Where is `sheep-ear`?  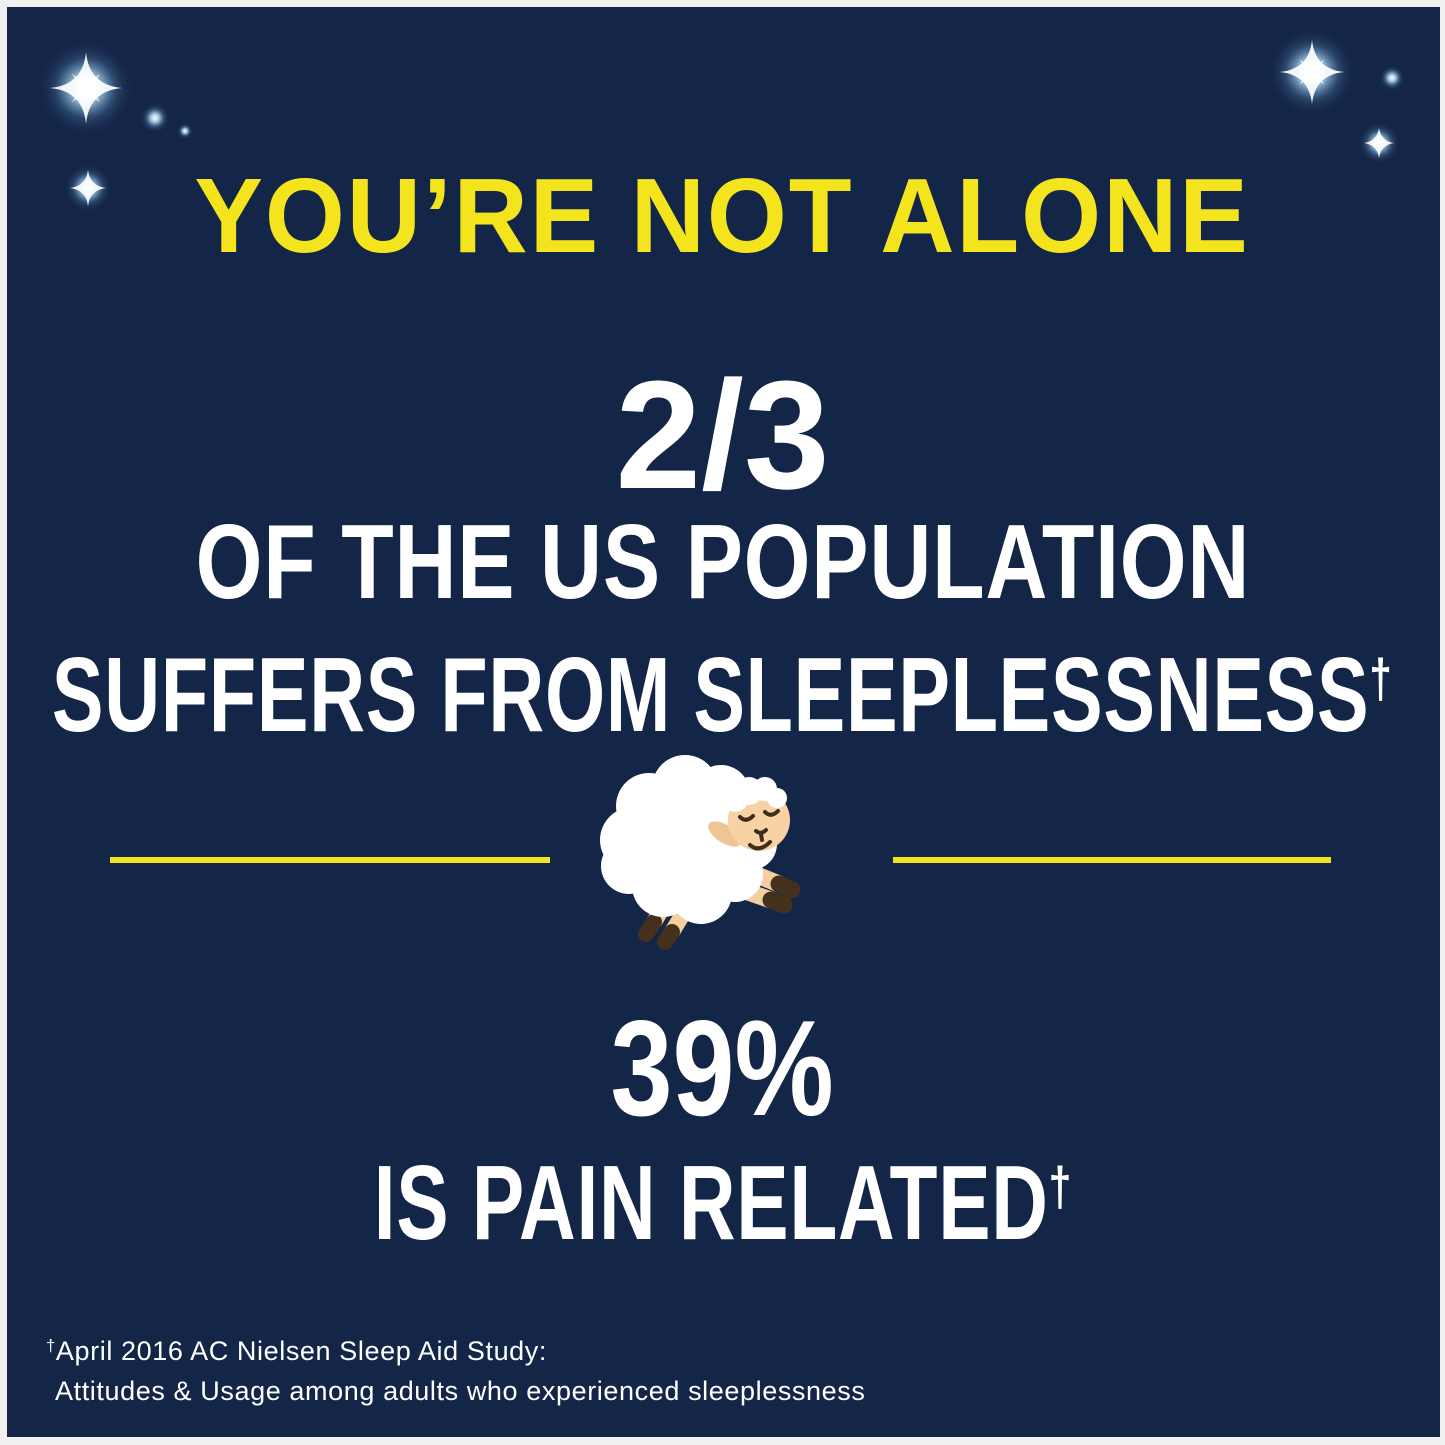 sheep-ear is located at coordinates (725, 834).